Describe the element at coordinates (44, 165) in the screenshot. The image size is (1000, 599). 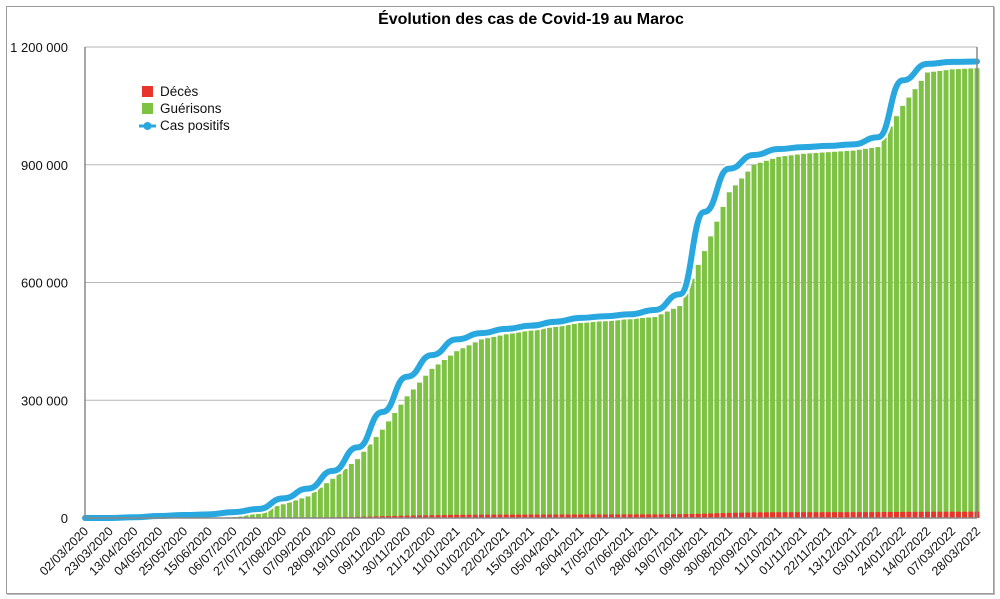
I see `y-tick-label: 900 000` at that location.